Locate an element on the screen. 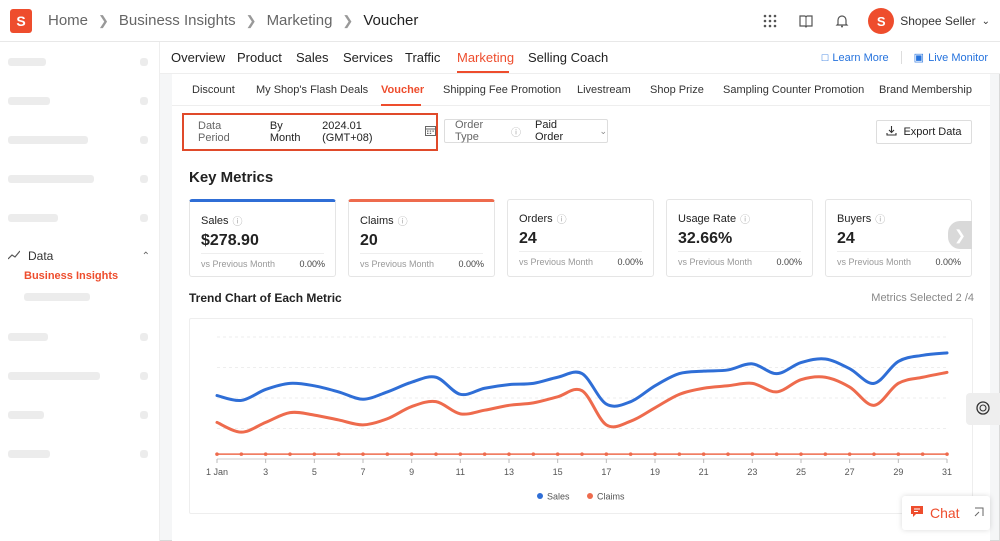  export-data-label: Export Data is located at coordinates (932, 132).